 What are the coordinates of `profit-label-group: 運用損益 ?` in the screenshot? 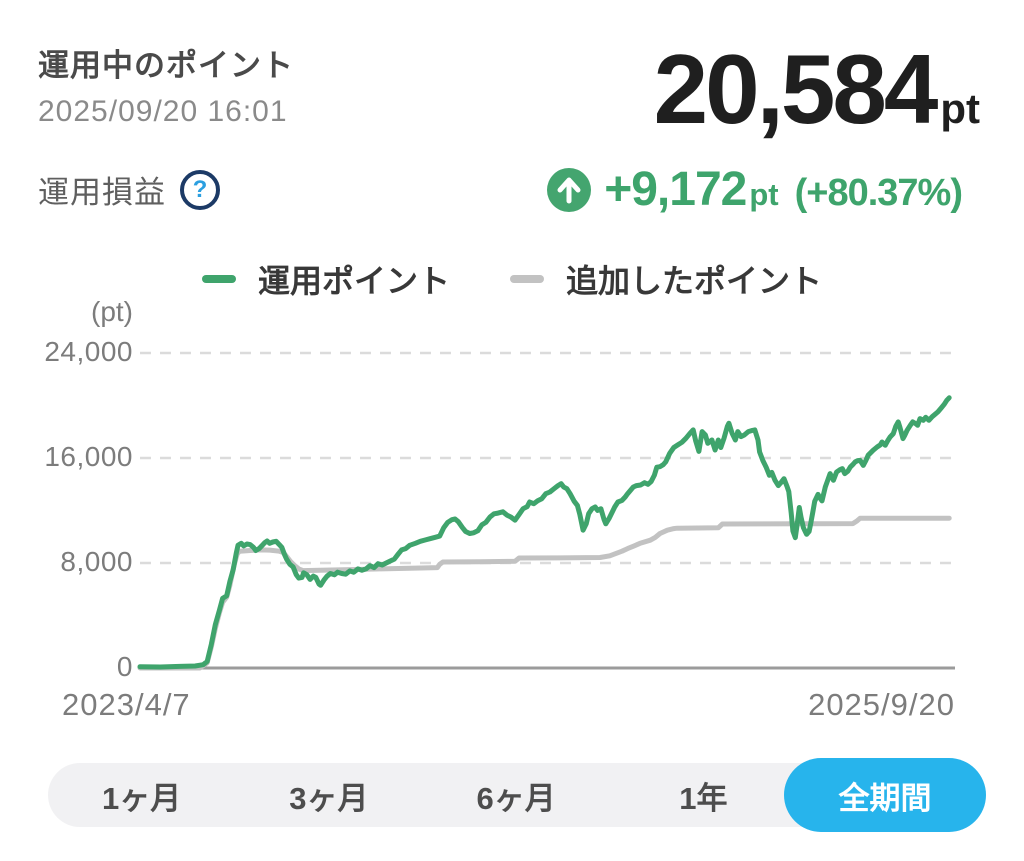 It's located at (129, 189).